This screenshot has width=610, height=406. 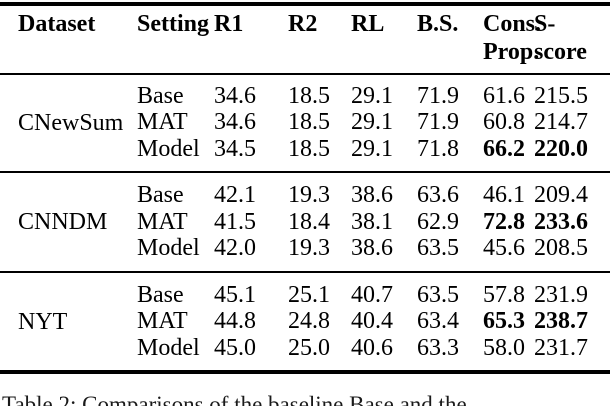 I want to click on cell-cons: 60.8, so click(x=504, y=122).